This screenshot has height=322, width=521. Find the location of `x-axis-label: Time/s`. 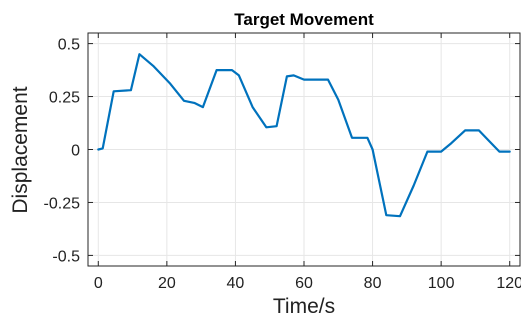

x-axis-label: Time/s is located at coordinates (304, 306).